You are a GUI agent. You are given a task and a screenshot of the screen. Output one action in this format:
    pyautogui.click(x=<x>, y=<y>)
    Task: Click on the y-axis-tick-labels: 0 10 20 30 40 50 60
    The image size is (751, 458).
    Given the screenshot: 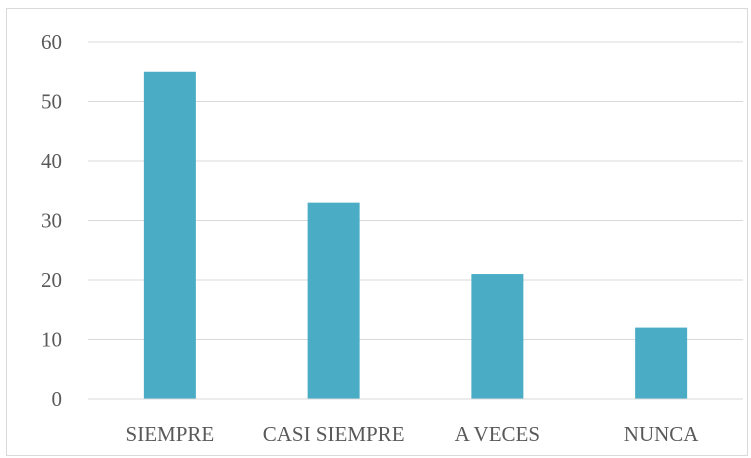 What is the action you would take?
    pyautogui.click(x=51, y=220)
    